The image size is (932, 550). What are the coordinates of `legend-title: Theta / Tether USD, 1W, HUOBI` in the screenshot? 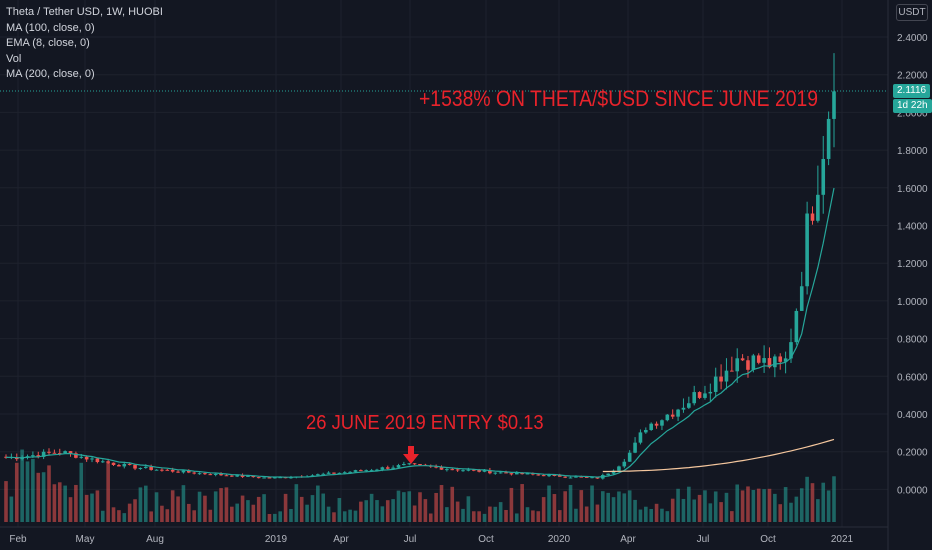 It's located at (84, 12).